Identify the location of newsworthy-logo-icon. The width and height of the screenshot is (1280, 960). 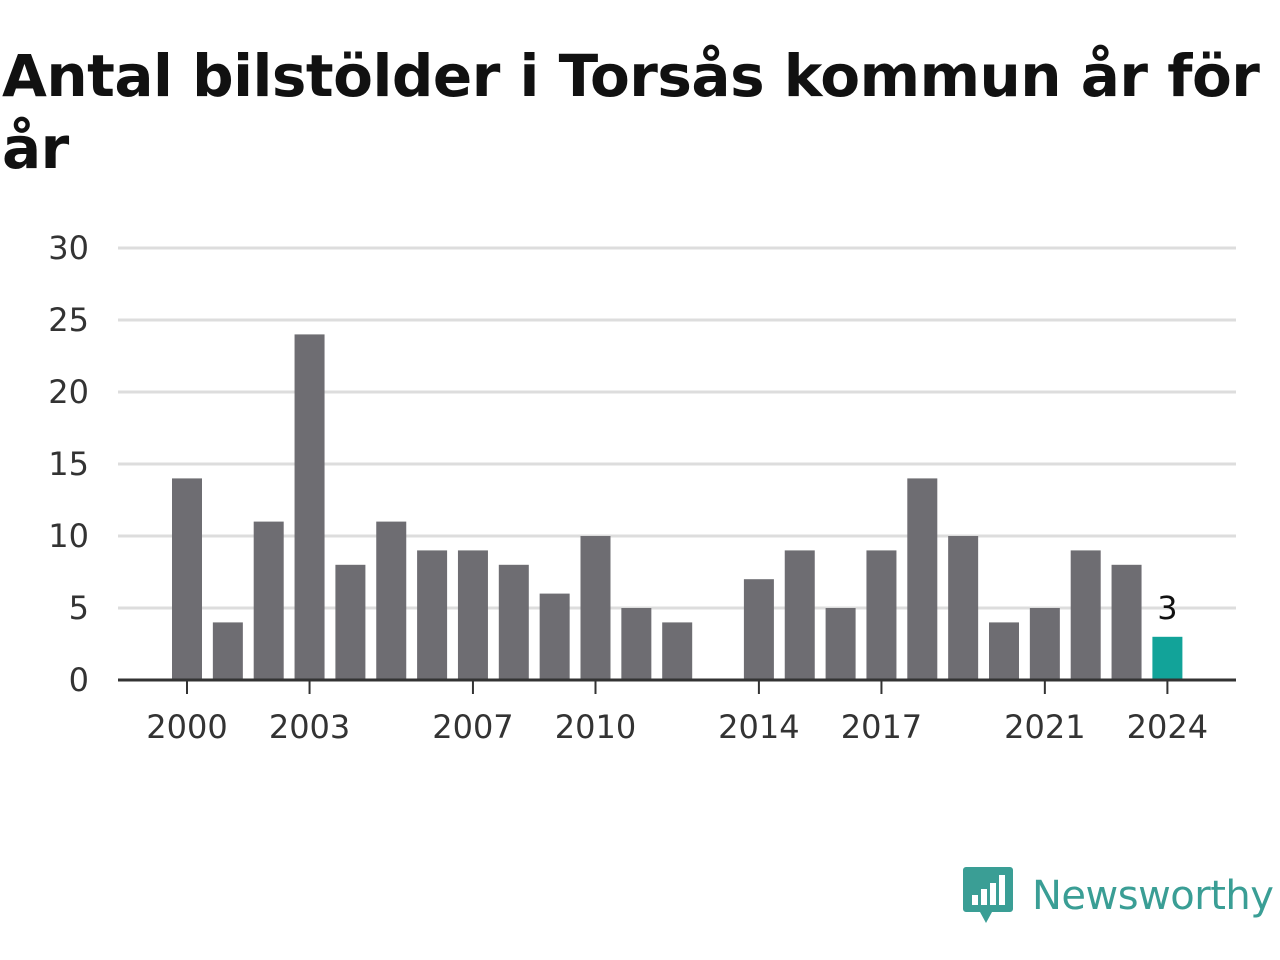
(988, 895).